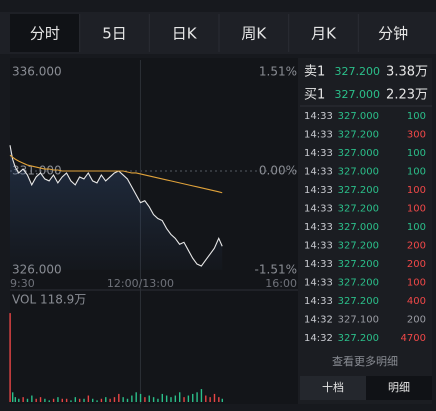 Image resolution: width=436 pixels, height=411 pixels. I want to click on x-tick-label: 9:30, so click(22, 283).